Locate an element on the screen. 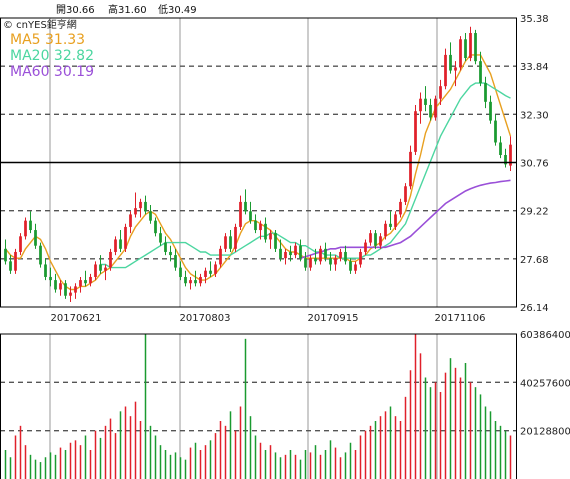 The width and height of the screenshot is (570, 479). y-tick-label: 32.30 is located at coordinates (534, 115).